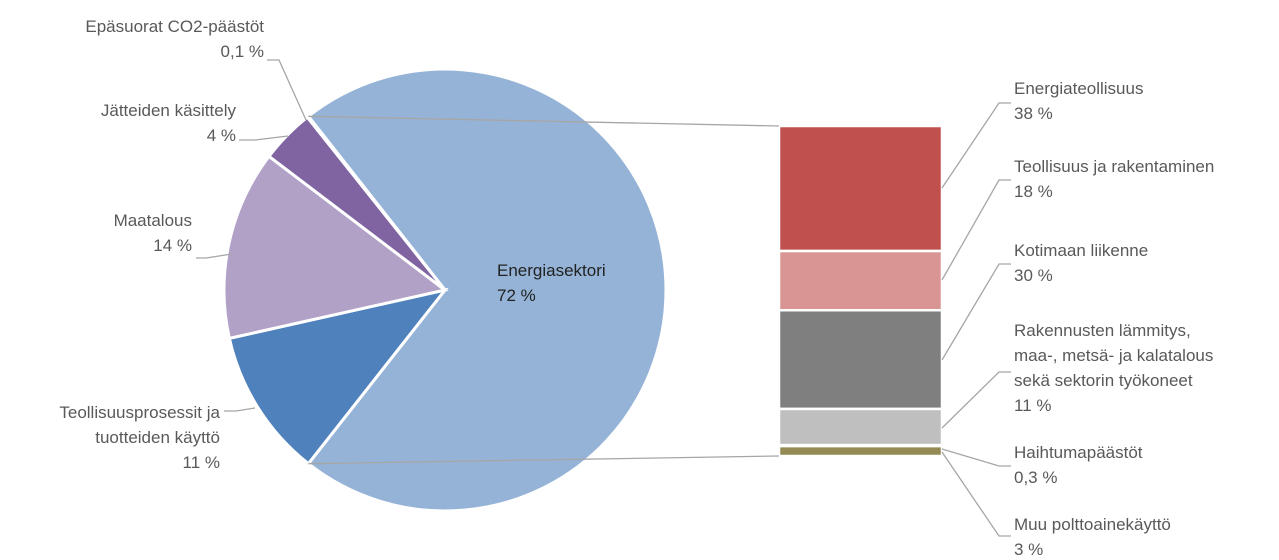 The height and width of the screenshot is (560, 1279). I want to click on data-label-energiateollisuus: Energiateollisuus 38 %, so click(1078, 101).